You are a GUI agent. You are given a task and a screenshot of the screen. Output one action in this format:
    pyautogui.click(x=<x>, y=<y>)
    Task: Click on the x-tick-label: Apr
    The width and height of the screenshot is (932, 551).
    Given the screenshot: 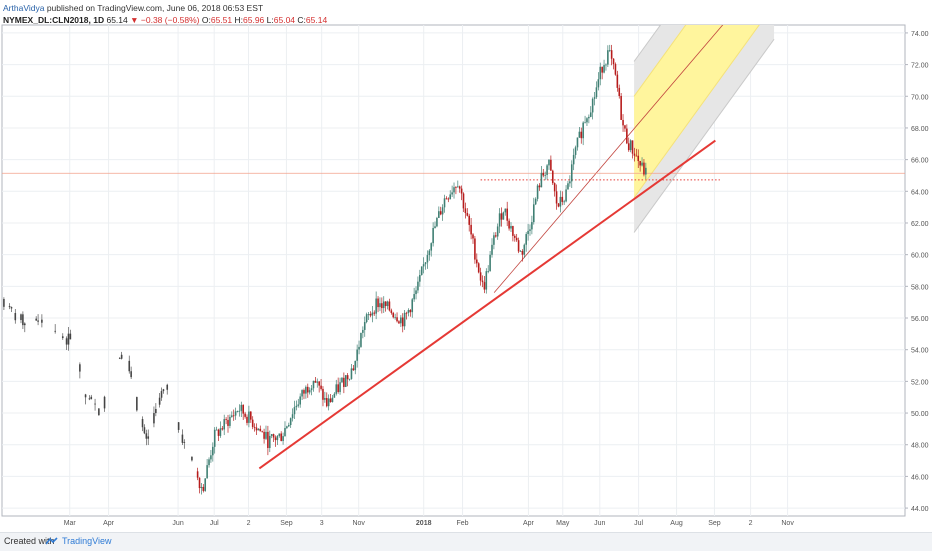 What is the action you would take?
    pyautogui.click(x=109, y=523)
    